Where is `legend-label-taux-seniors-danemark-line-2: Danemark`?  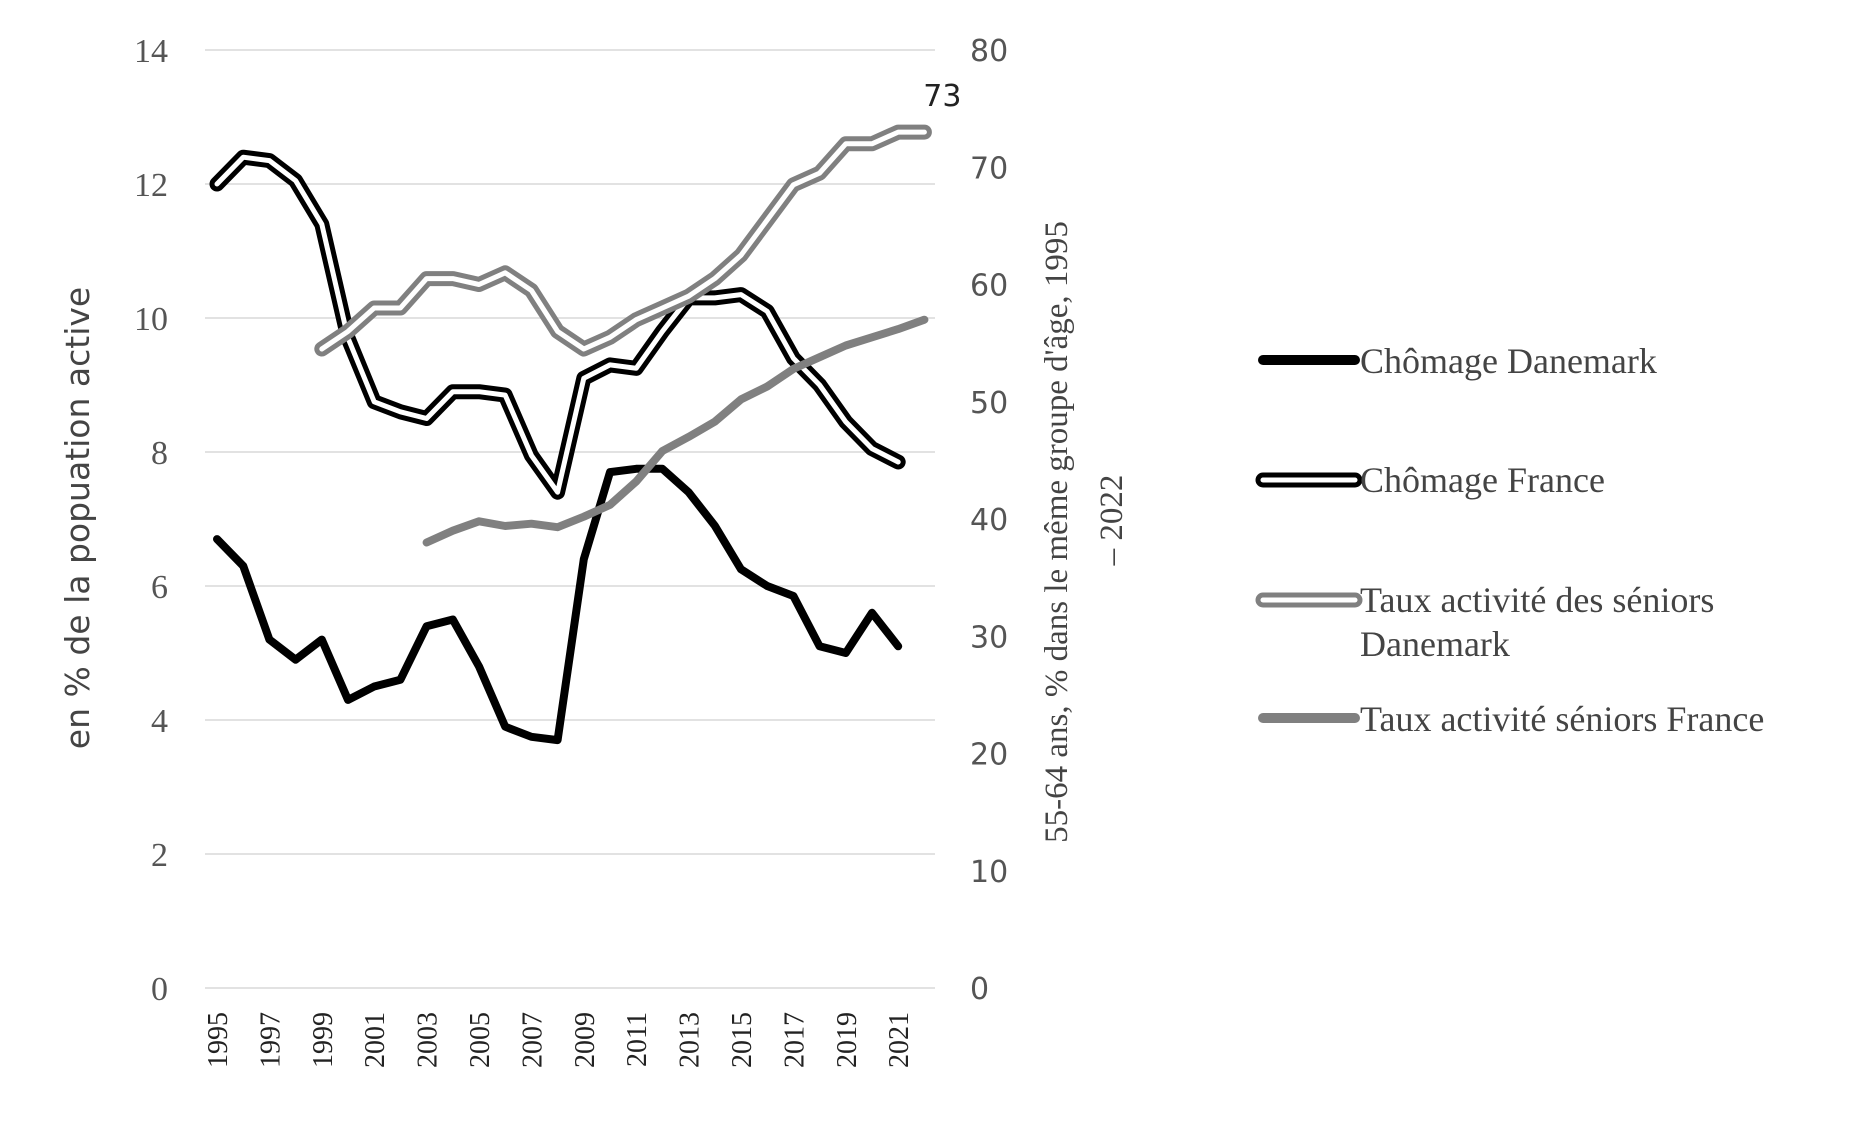 legend-label-taux-seniors-danemark-line-2: Danemark is located at coordinates (1435, 644).